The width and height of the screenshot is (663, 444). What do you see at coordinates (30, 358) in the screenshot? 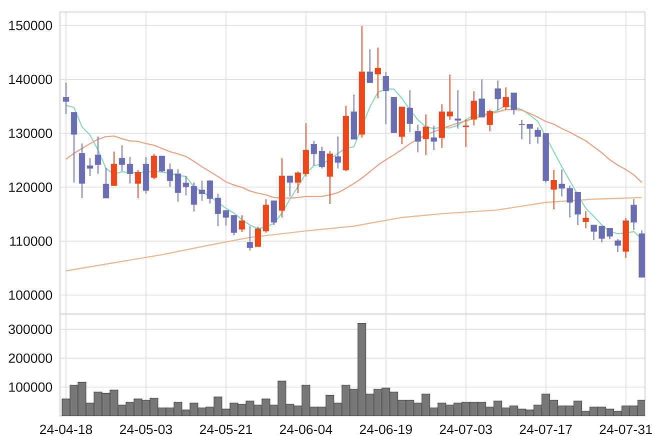
I see `y-tick-label: 200000` at bounding box center [30, 358].